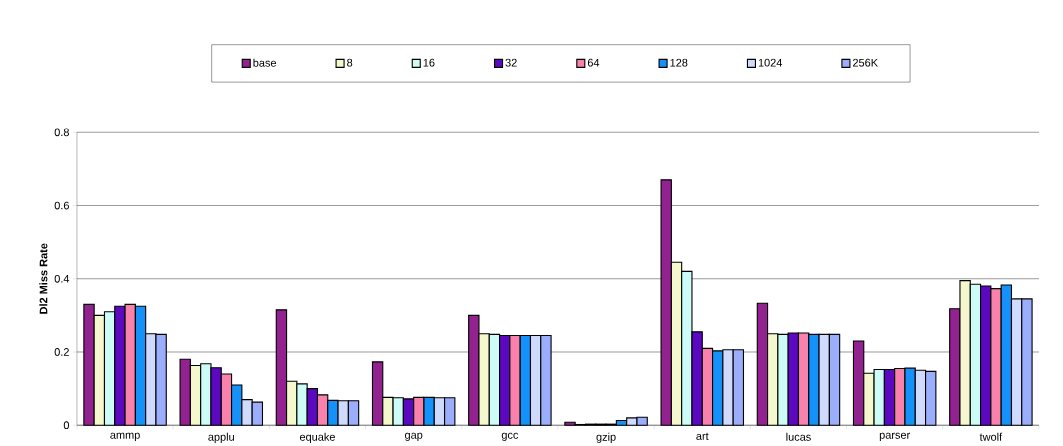  What do you see at coordinates (511, 62) in the screenshot?
I see `legend-label: 32` at bounding box center [511, 62].